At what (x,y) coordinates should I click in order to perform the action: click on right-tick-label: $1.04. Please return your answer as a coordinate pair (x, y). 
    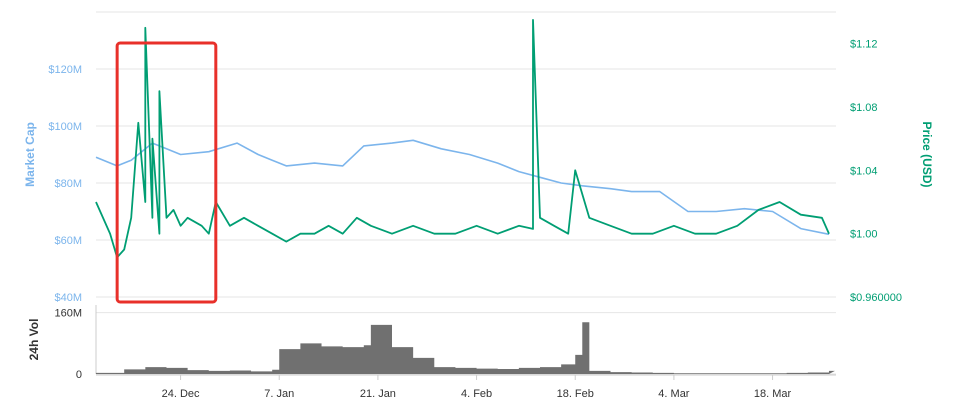
    Looking at the image, I should click on (864, 171).